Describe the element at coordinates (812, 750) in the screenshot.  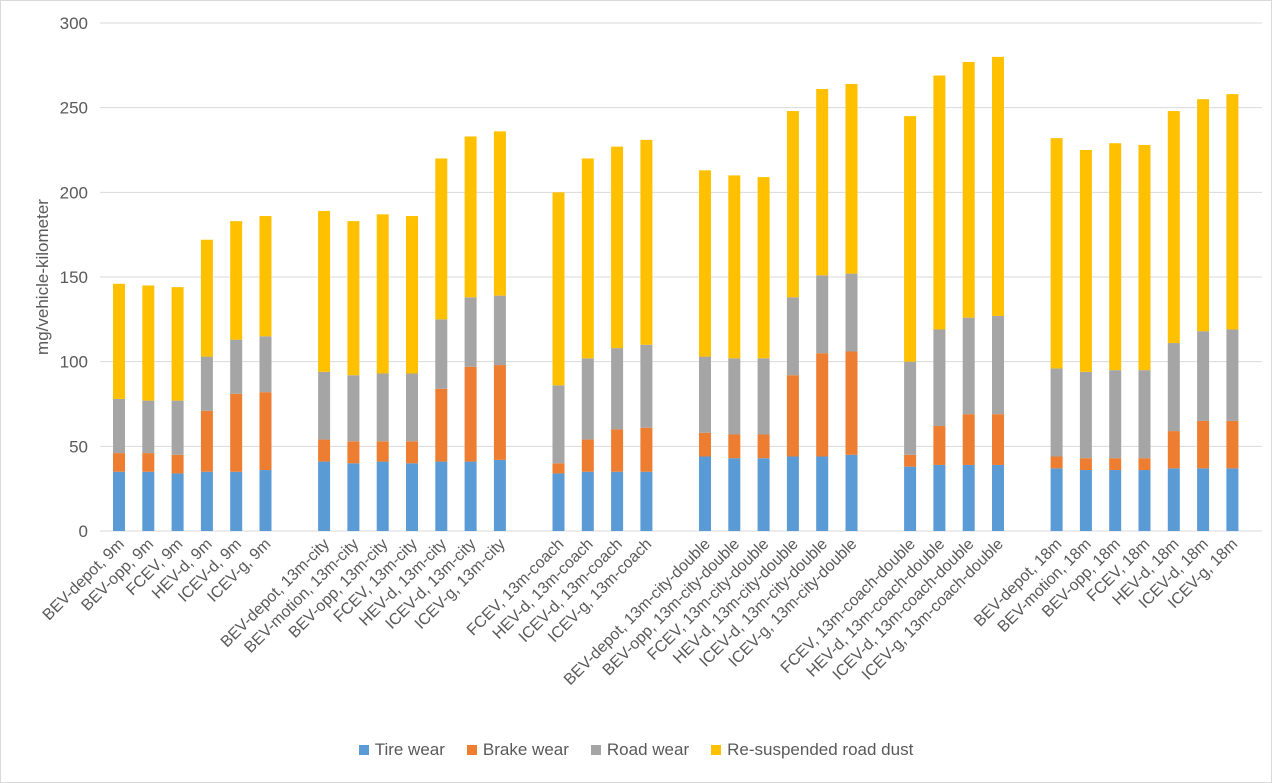
I see `legend-item: Re-suspended road dust` at that location.